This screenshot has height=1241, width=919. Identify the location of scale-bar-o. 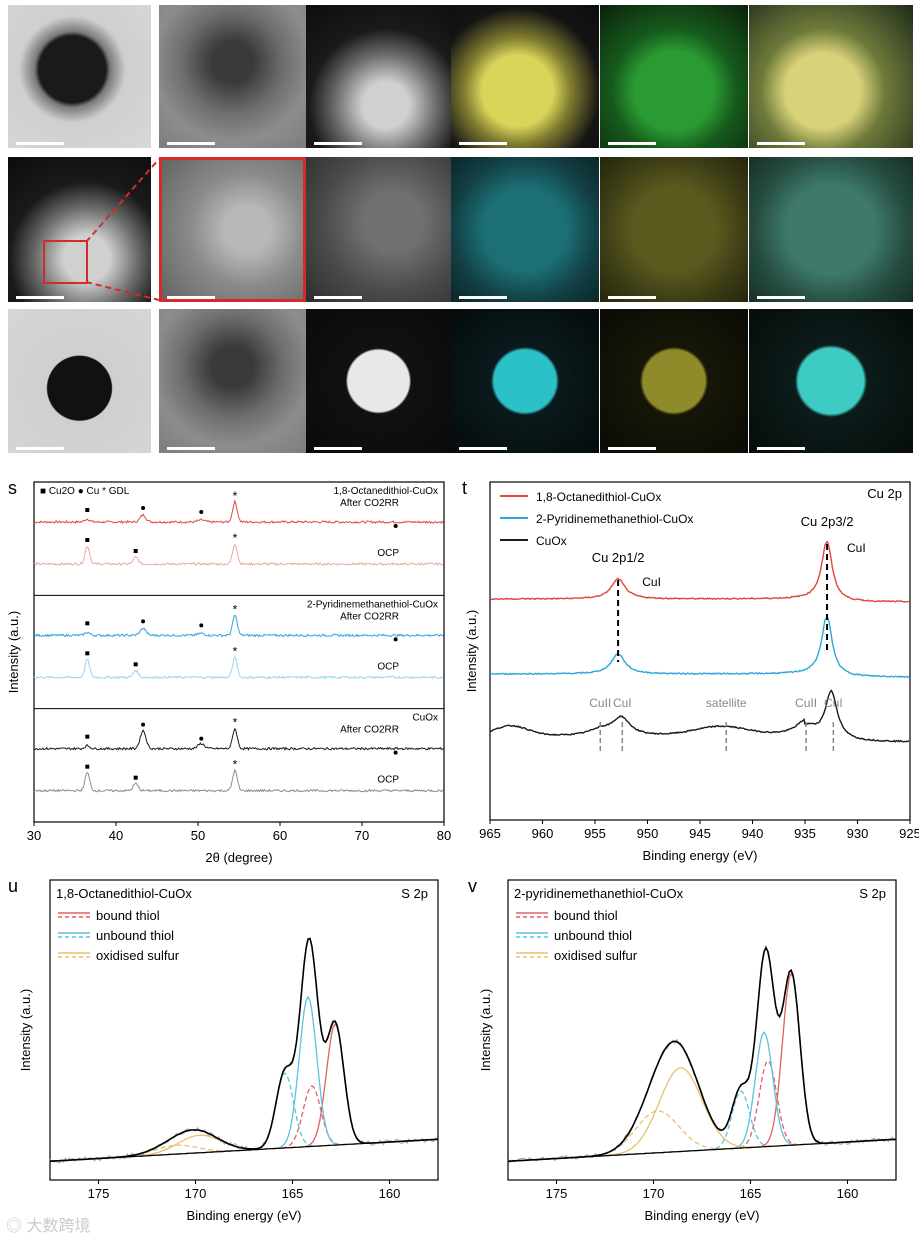
(338, 448).